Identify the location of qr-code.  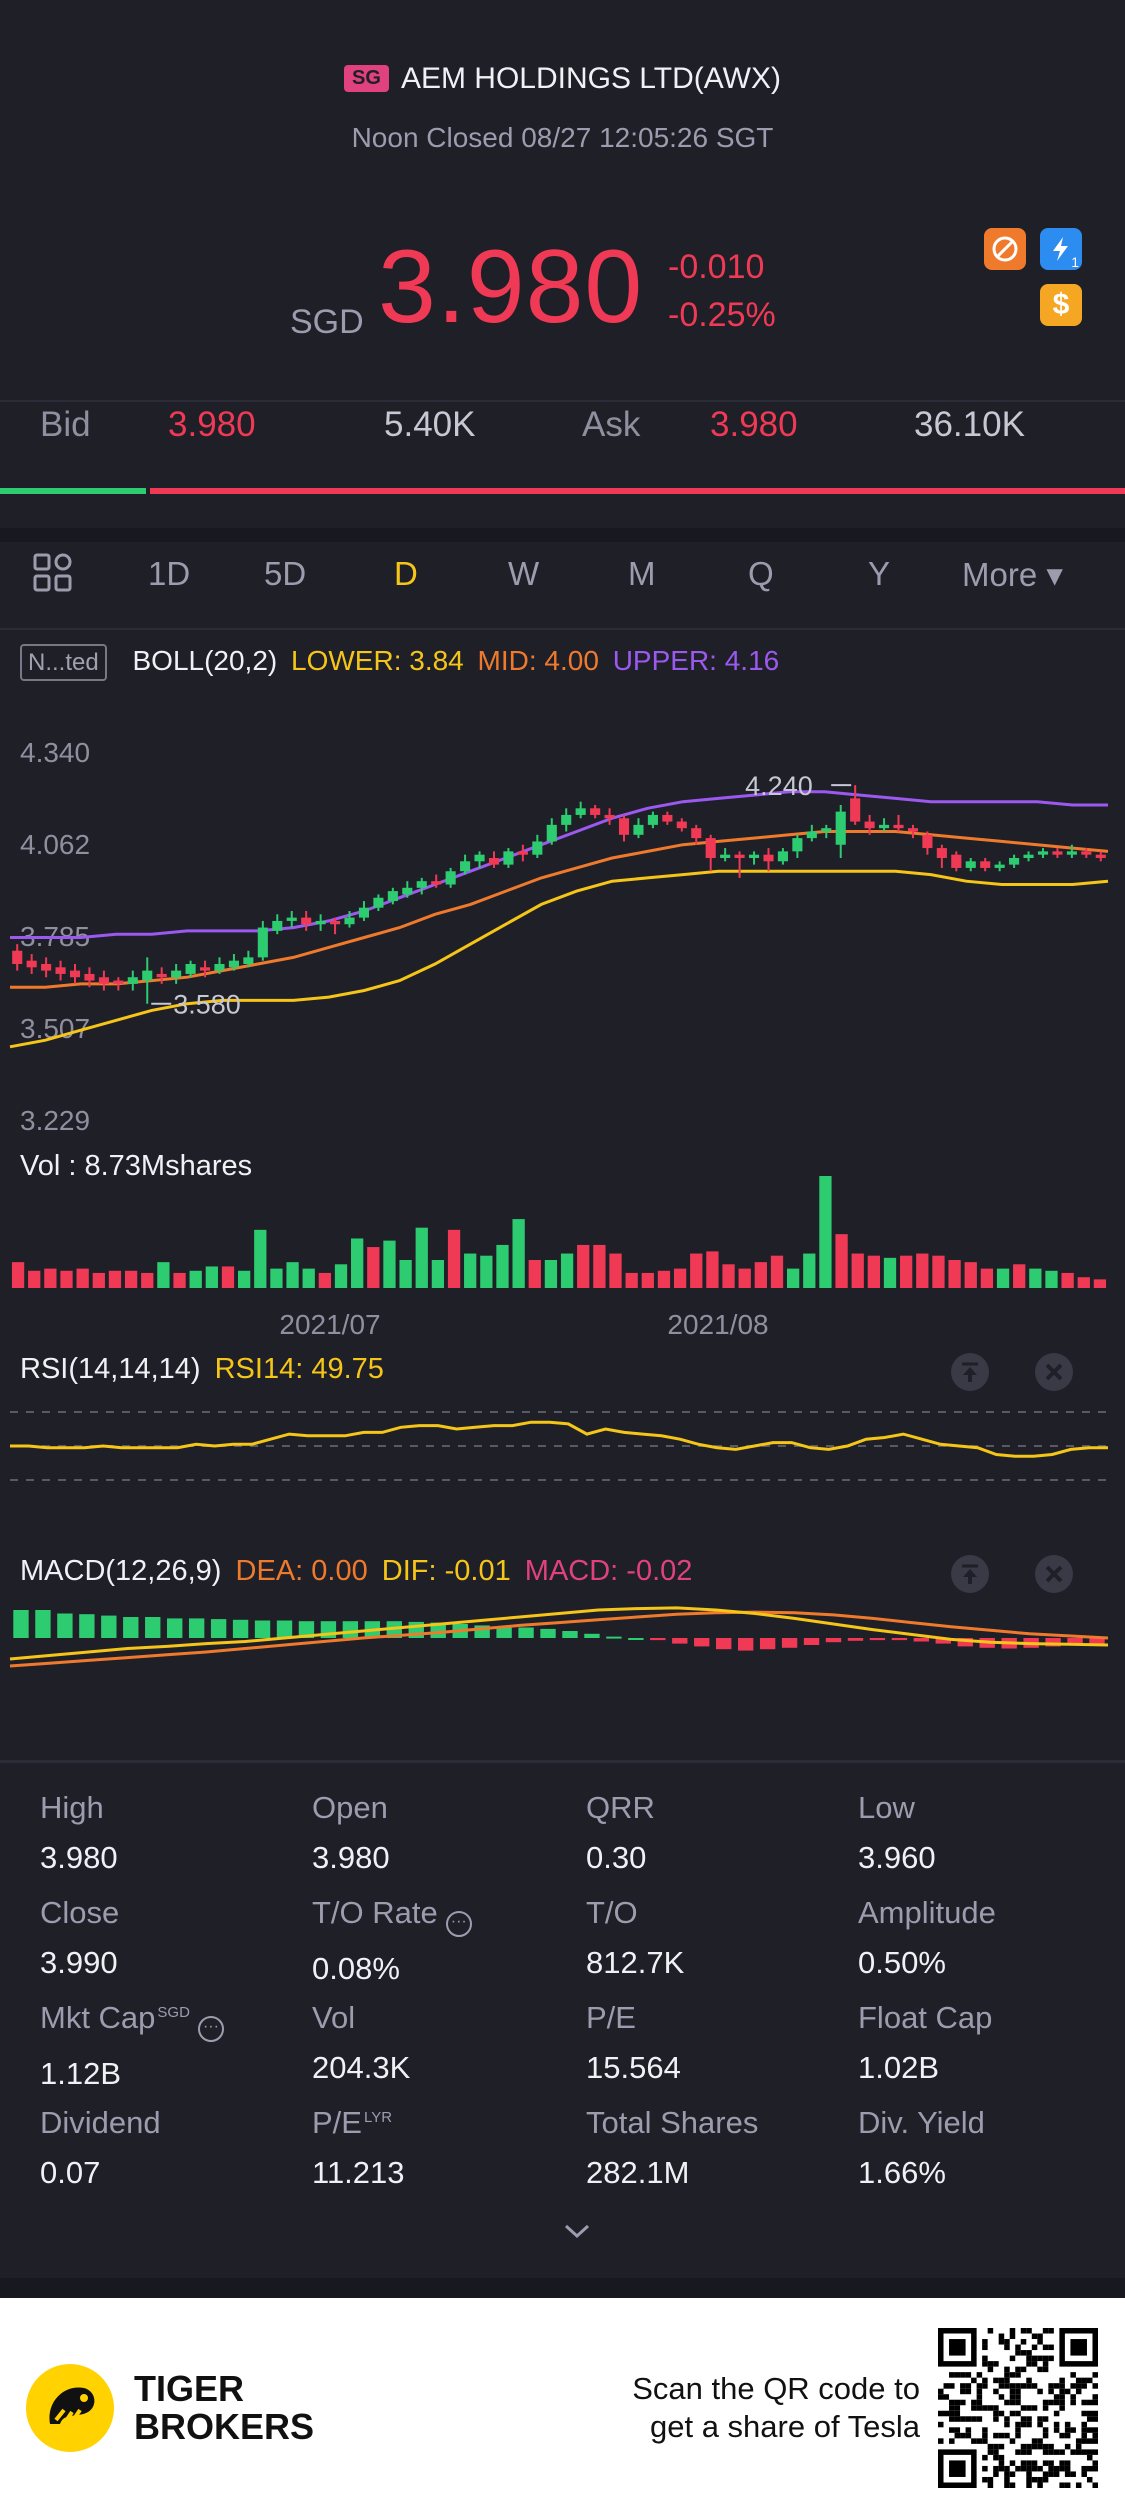
(1018, 2408).